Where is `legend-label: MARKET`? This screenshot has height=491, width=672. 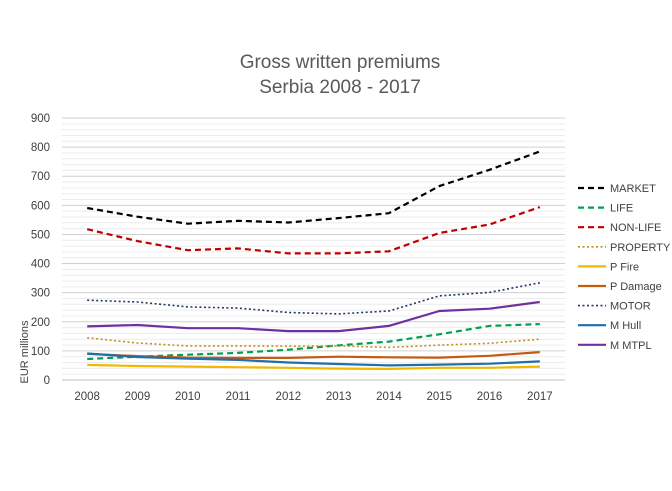 legend-label: MARKET is located at coordinates (633, 189).